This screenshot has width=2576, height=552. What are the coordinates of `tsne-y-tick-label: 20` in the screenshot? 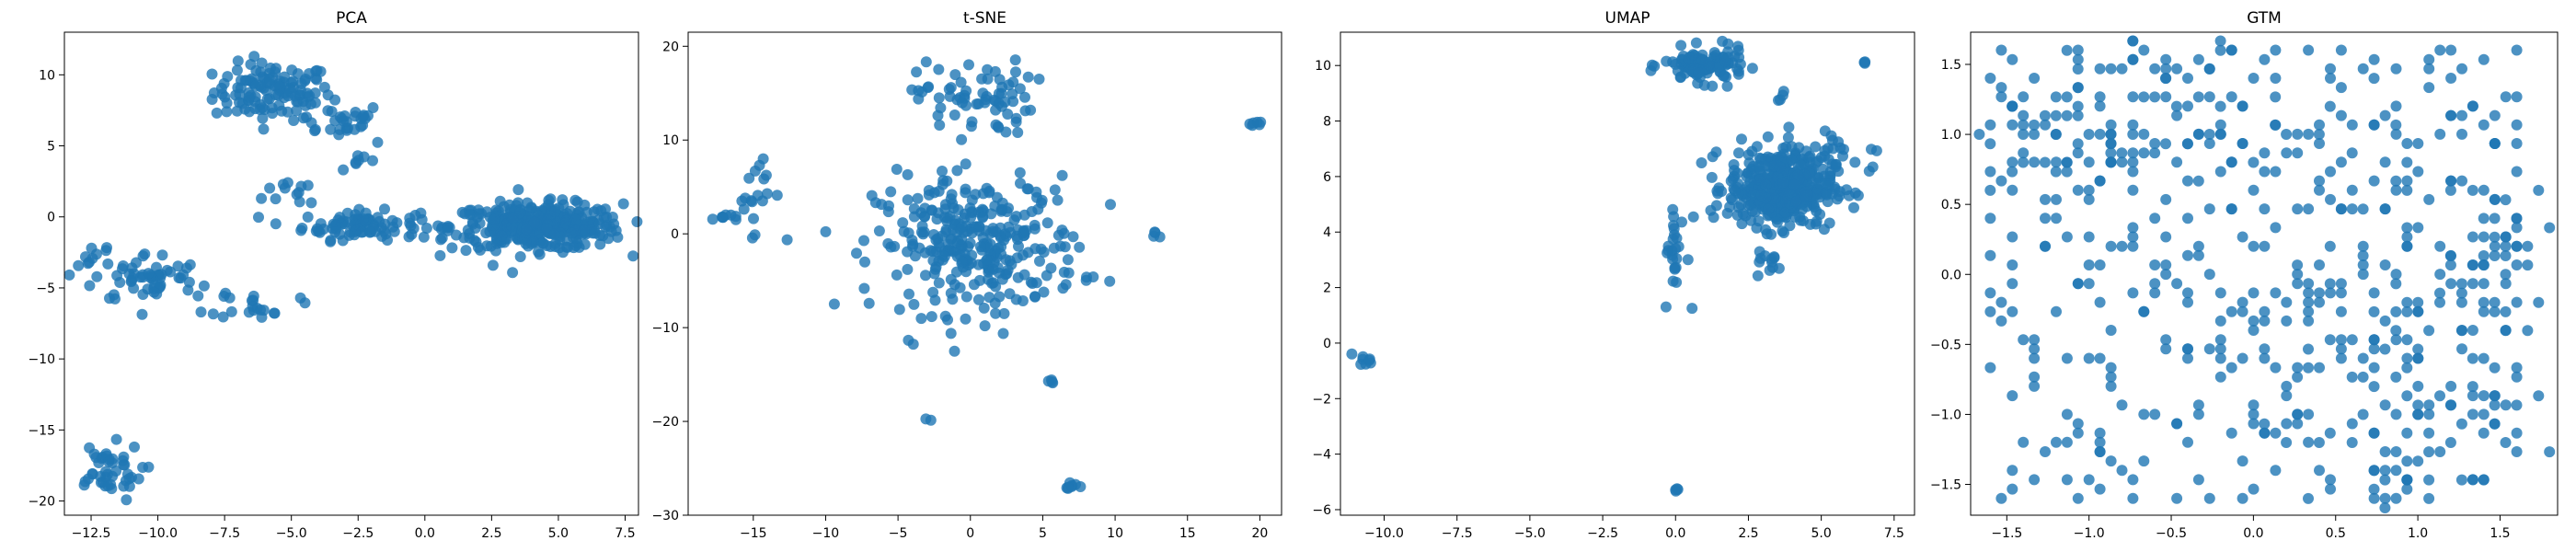 It's located at (670, 47).